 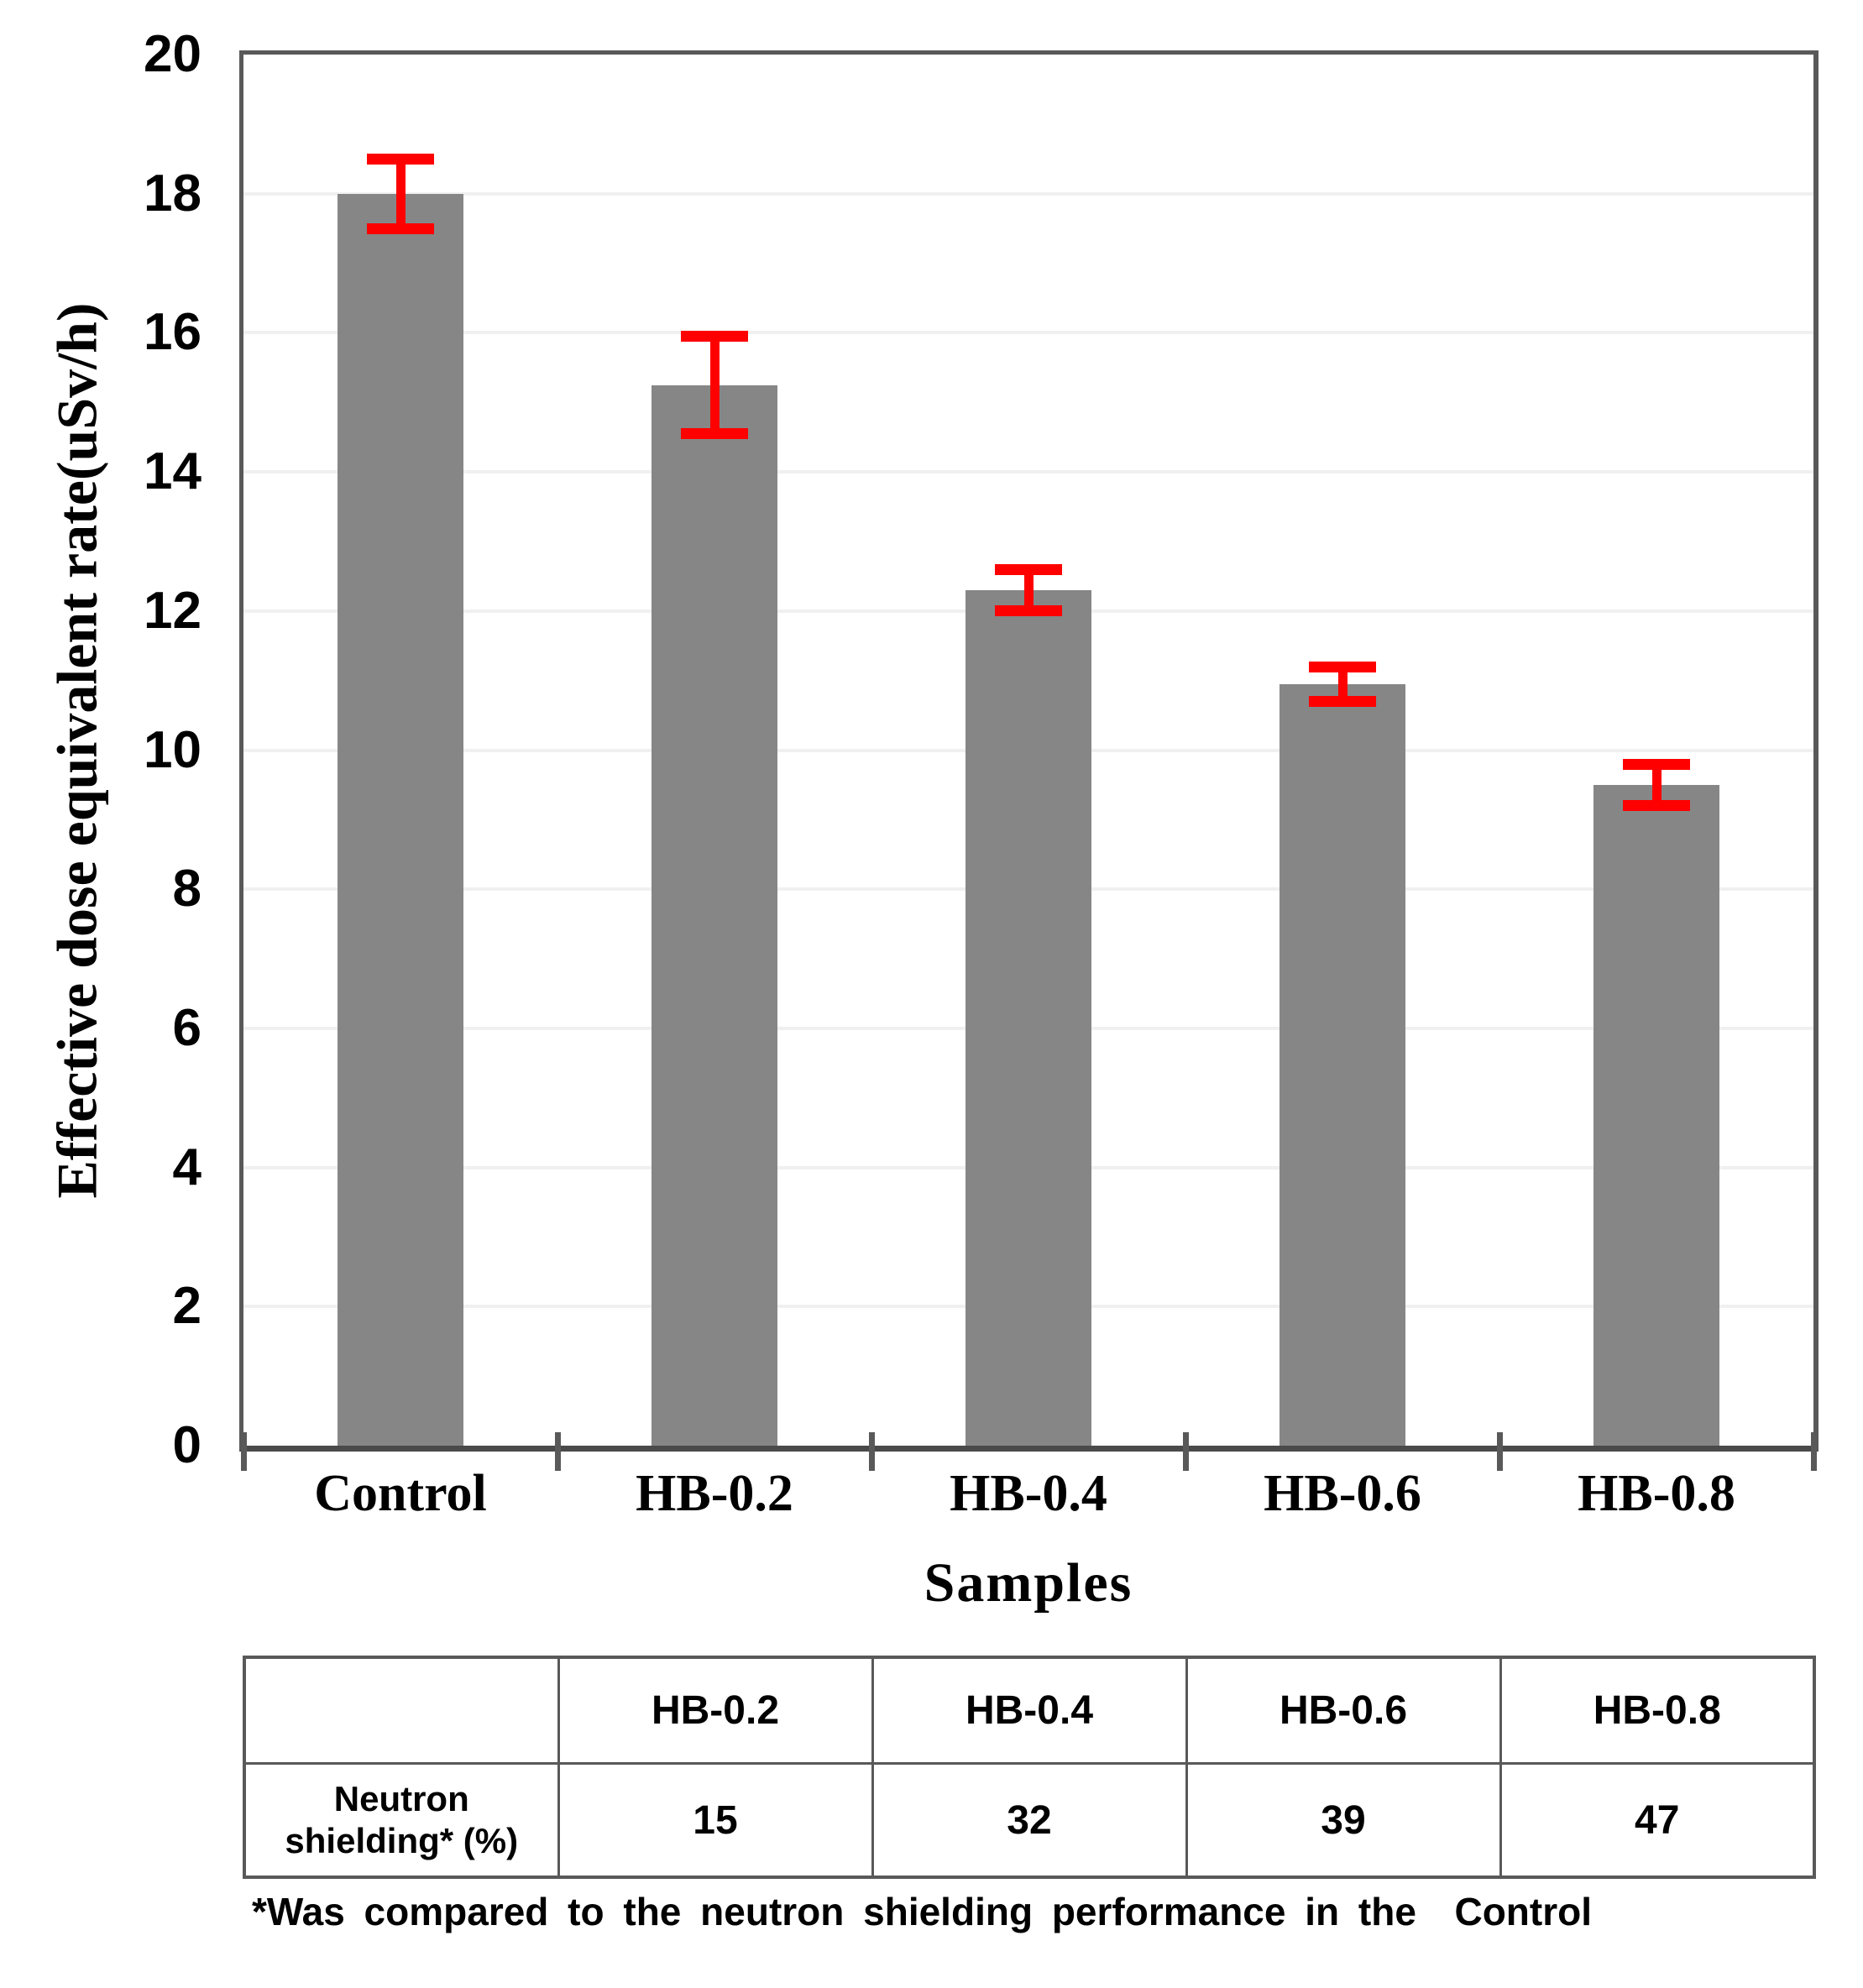 What do you see at coordinates (400, 1493) in the screenshot?
I see `x-category-label: Control` at bounding box center [400, 1493].